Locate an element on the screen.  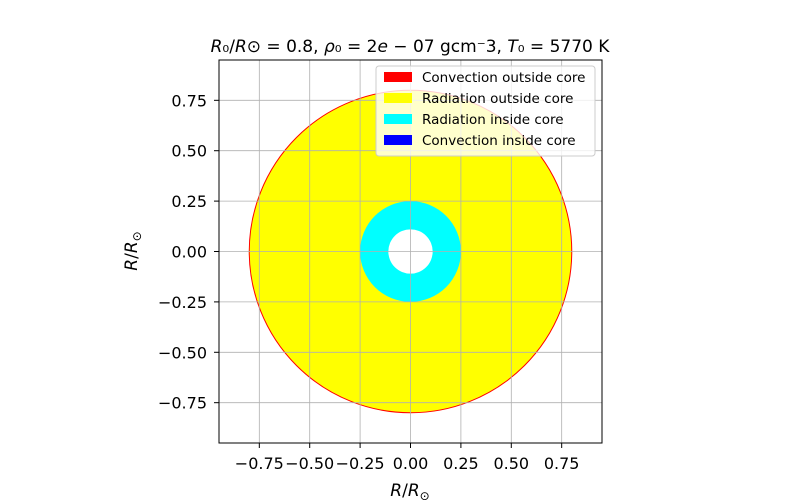
legend-label: Convection inside core is located at coordinates (499, 141).